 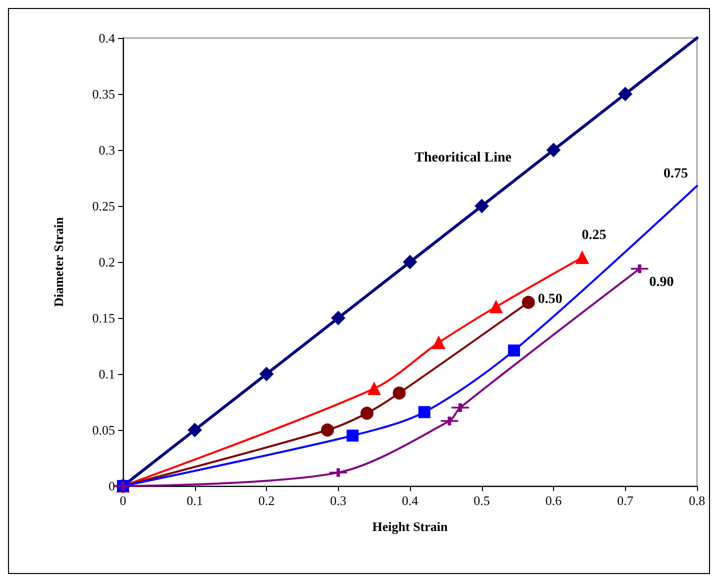 What do you see at coordinates (625, 500) in the screenshot?
I see `x-tick-label: 0.7` at bounding box center [625, 500].